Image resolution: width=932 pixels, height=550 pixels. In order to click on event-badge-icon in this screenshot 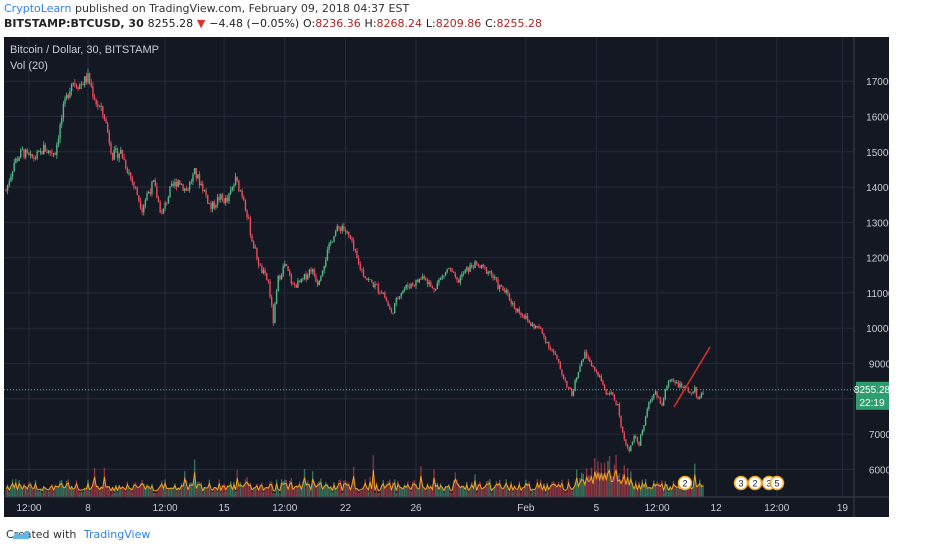, I will do `click(777, 483)`.